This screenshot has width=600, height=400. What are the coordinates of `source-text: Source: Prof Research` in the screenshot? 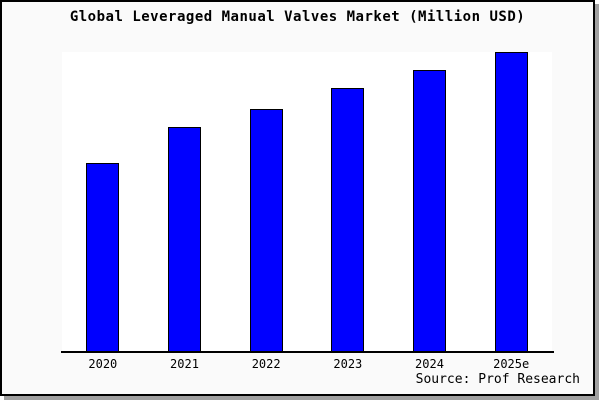 It's located at (497, 379).